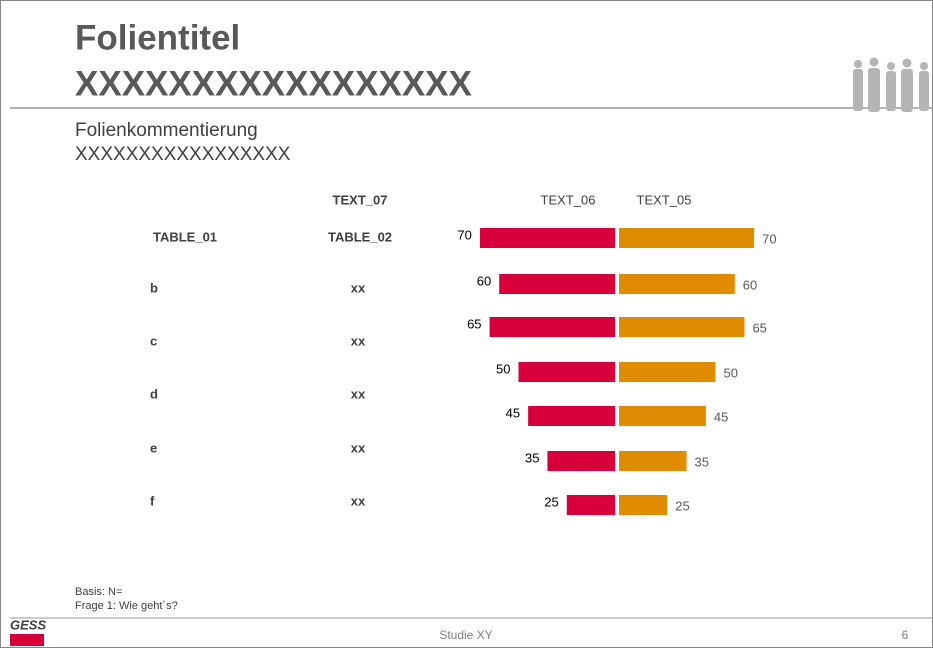 This screenshot has width=933, height=648. Describe the element at coordinates (153, 447) in the screenshot. I see `table-cell: e` at that location.